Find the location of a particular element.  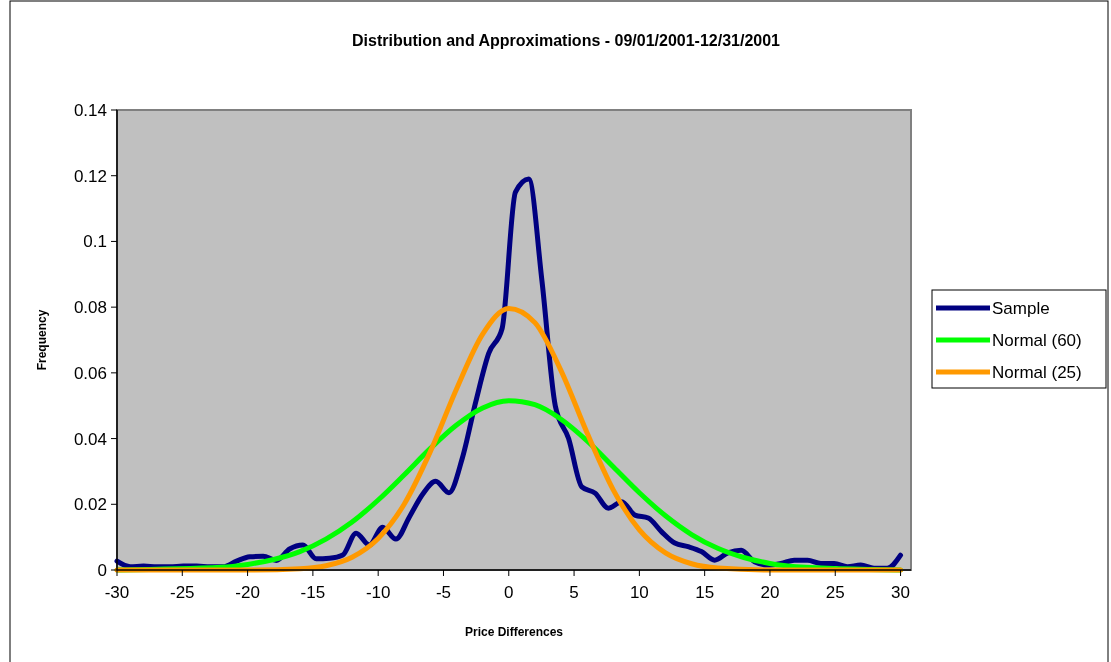

y-tick-label: 0.08 is located at coordinates (90, 308).